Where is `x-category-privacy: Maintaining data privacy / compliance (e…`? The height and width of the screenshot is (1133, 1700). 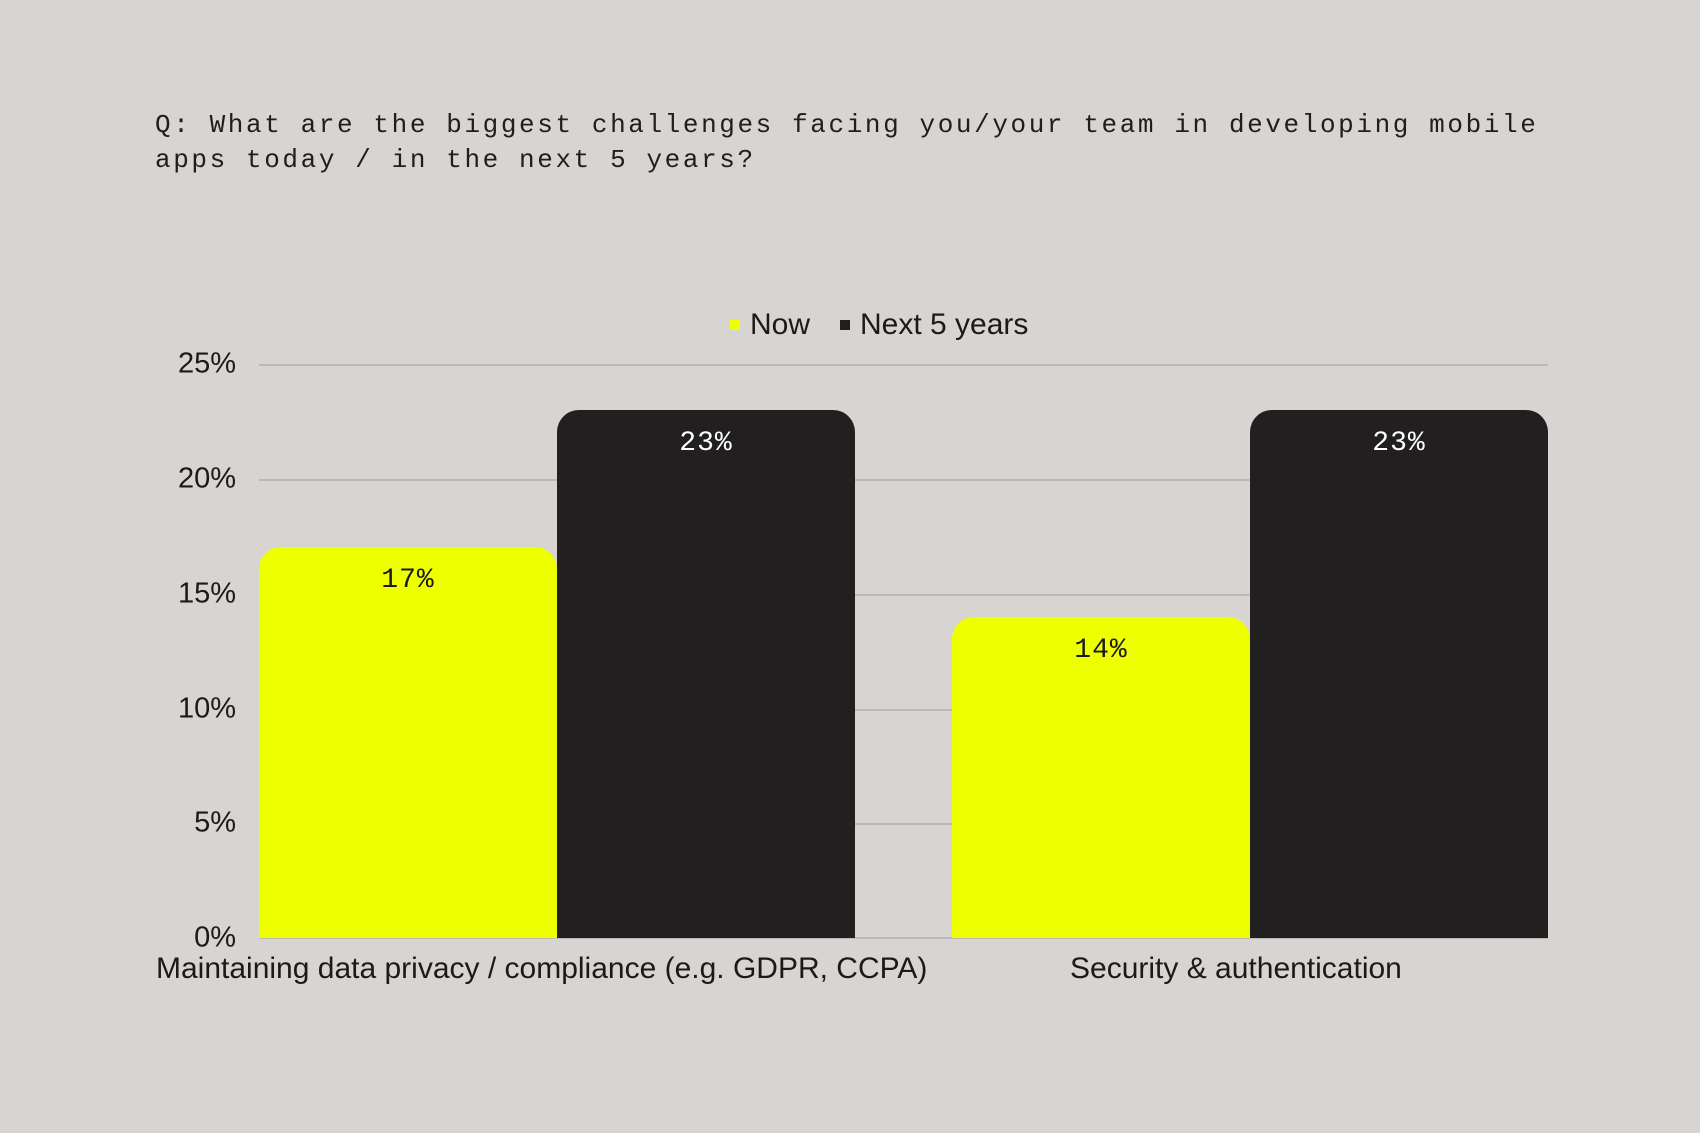 x-category-privacy: Maintaining data privacy / compliance (e… is located at coordinates (542, 968).